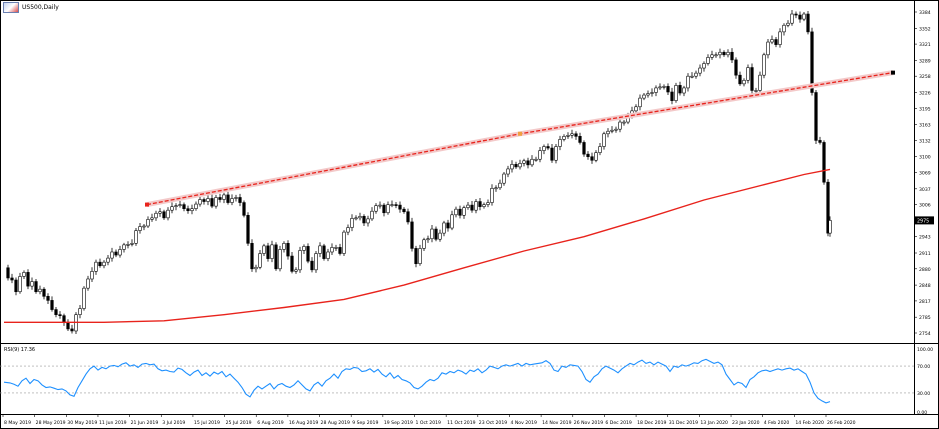 This screenshot has height=429, width=939. What do you see at coordinates (51, 423) in the screenshot?
I see `time-tick-label: 28 May 2019` at bounding box center [51, 423].